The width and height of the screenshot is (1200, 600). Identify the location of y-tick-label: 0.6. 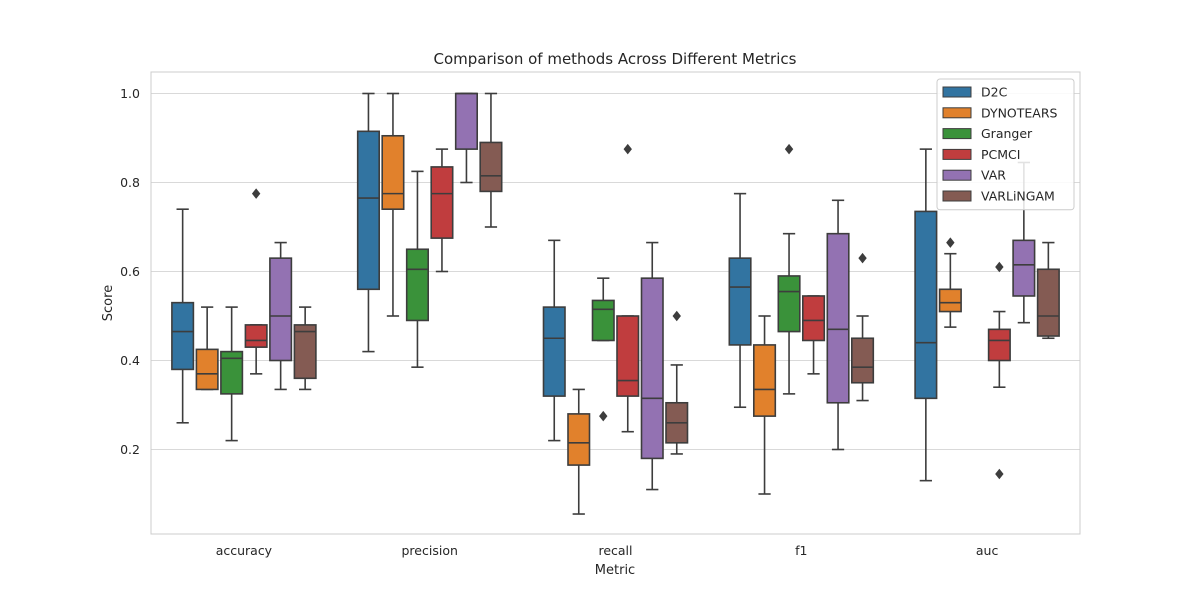
(130, 271).